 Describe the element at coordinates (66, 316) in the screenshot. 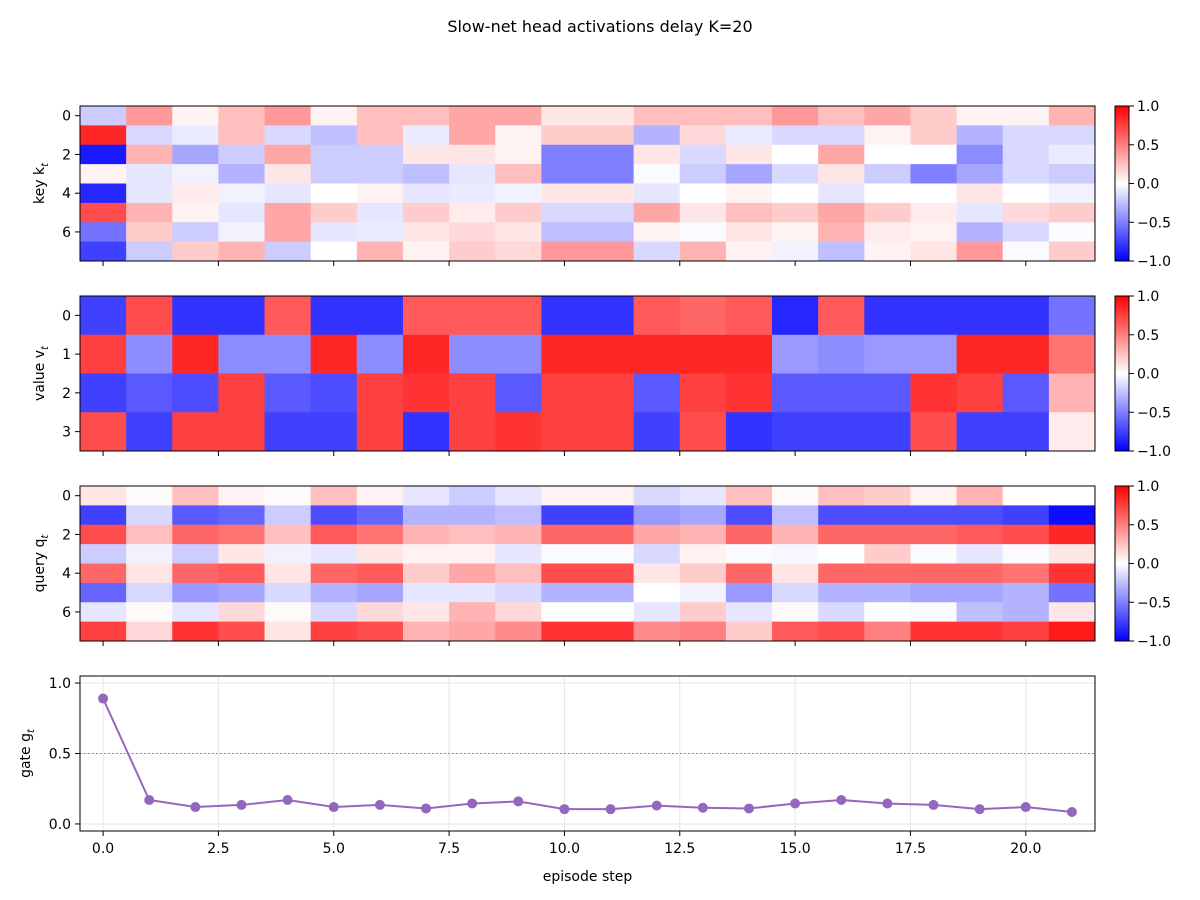

I see `y-tick-label: 0` at that location.